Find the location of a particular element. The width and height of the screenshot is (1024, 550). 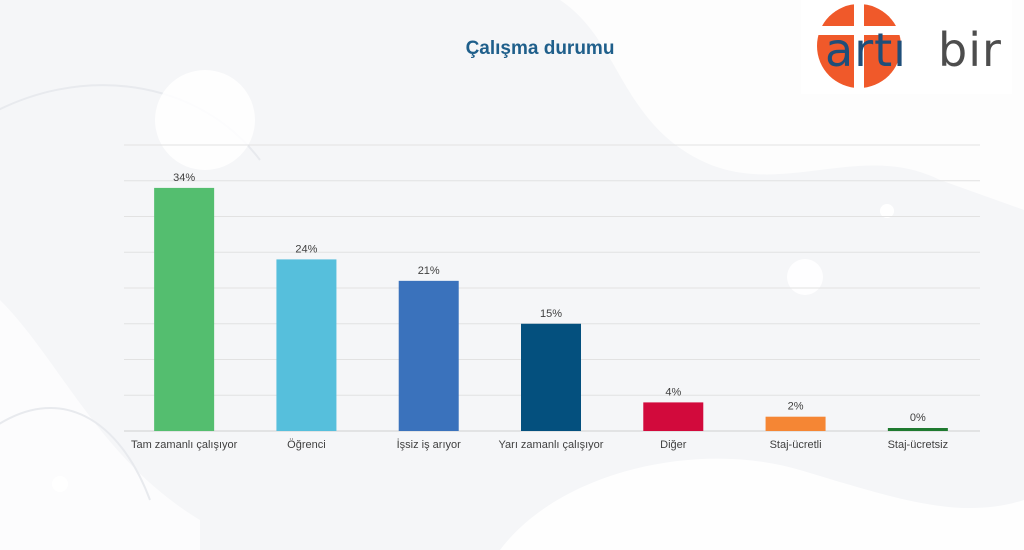

category-label: Diğer is located at coordinates (673, 445).